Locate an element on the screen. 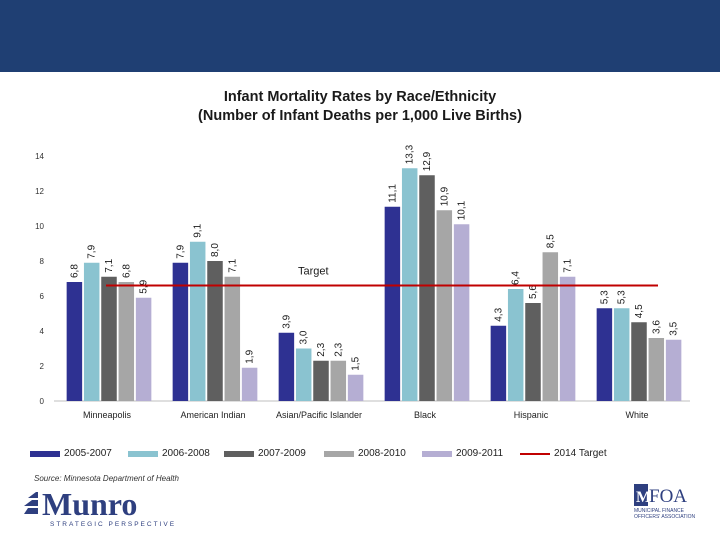  chart-title-line1: Infant Mortality Rates by Race/Ethnicity is located at coordinates (360, 97).